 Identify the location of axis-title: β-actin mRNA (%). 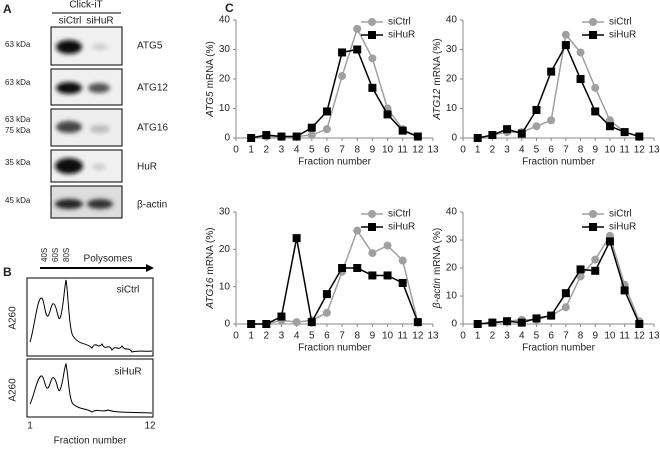
(437, 268).